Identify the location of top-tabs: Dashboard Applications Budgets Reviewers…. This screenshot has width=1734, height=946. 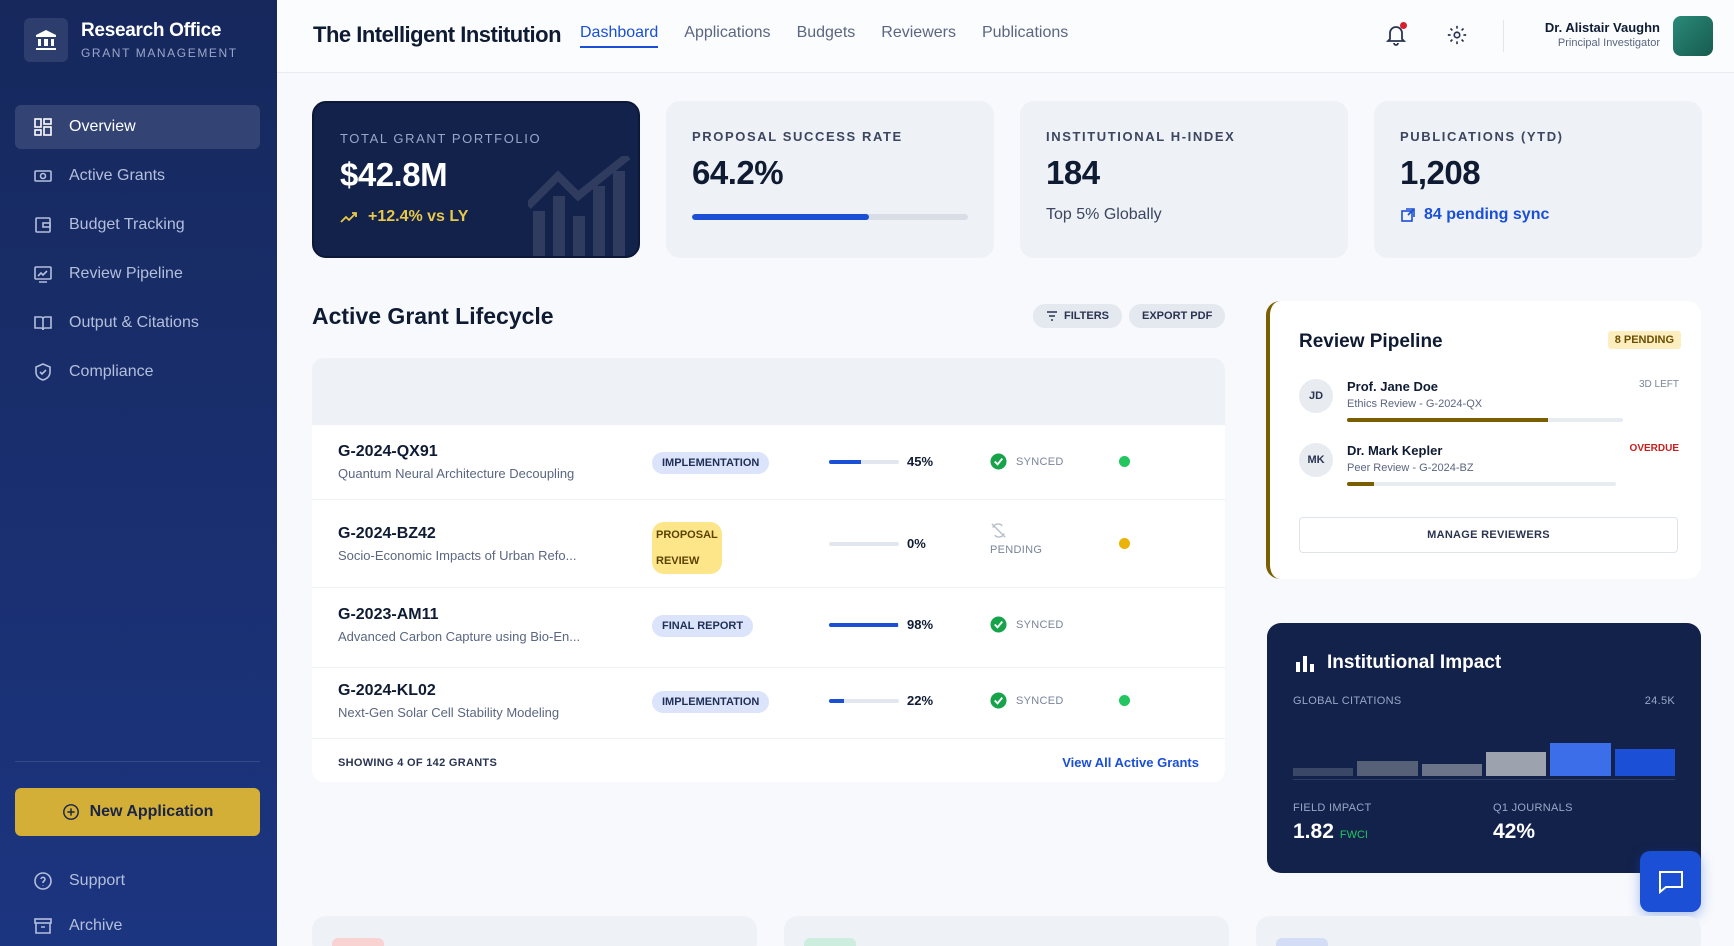
(837, 36).